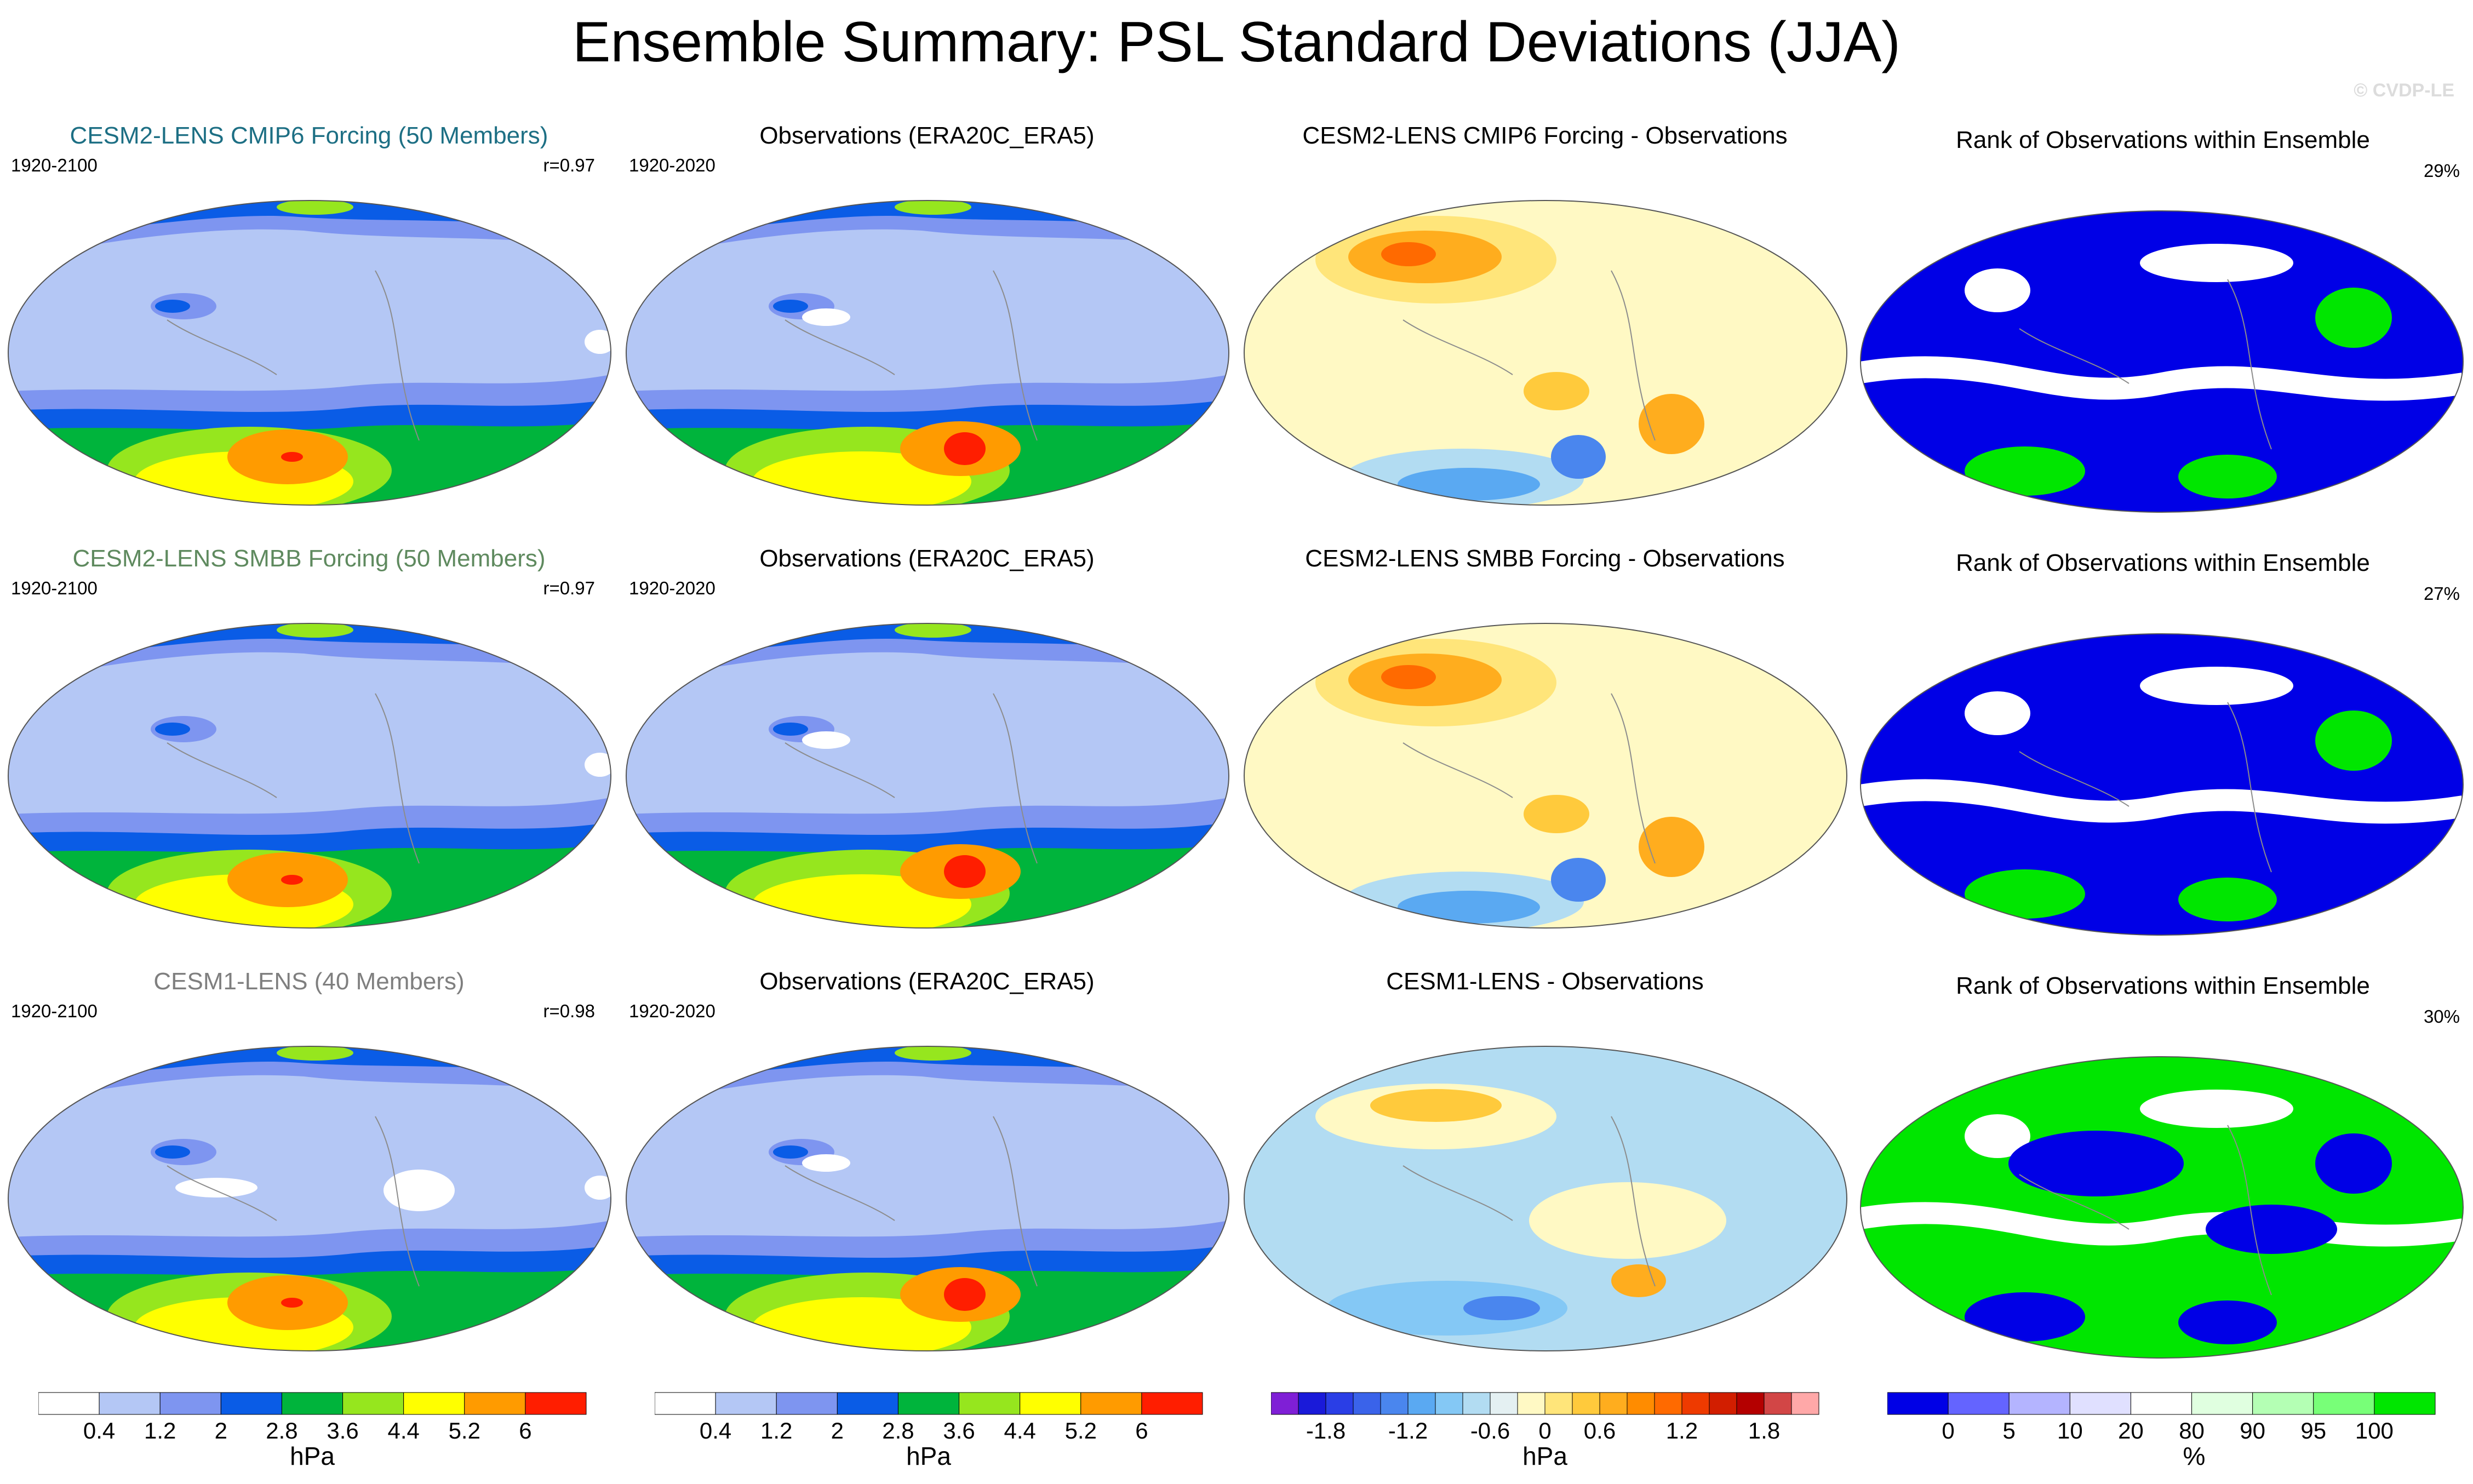 This screenshot has height=1484, width=2473. I want to click on map-rank, so click(2162, 1207).